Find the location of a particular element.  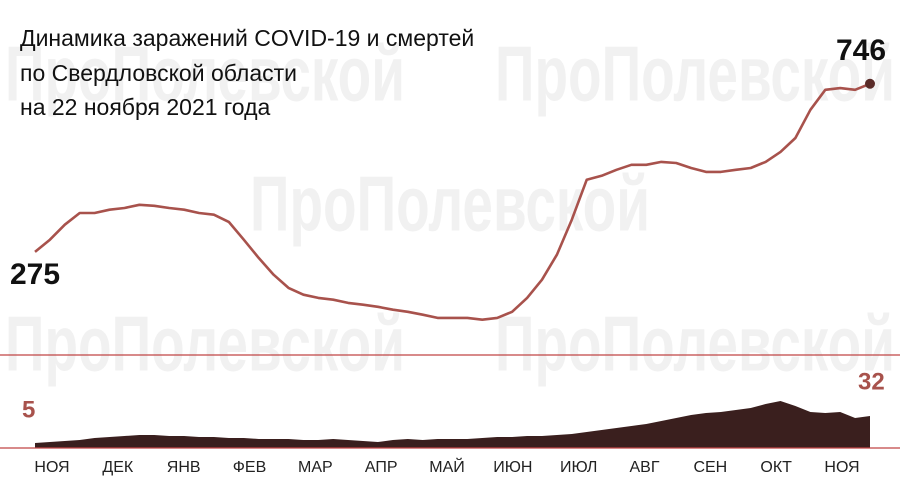

x-tick-label: МАР is located at coordinates (315, 467).